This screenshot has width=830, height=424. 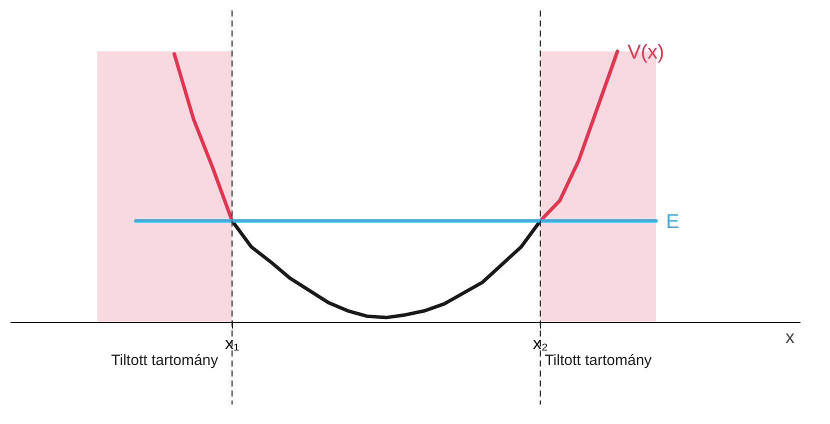 I want to click on x-tick-label: x₁, so click(x=232, y=343).